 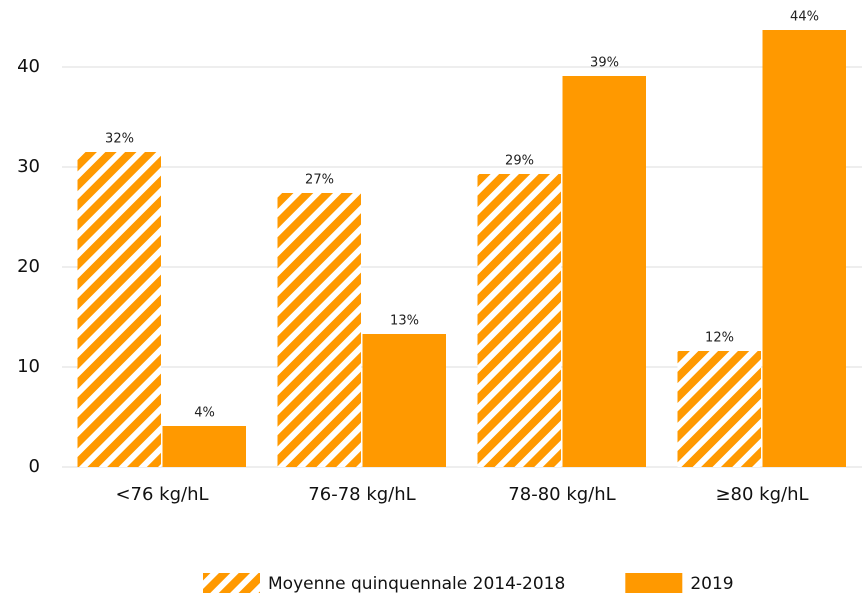 I want to click on y-tick-label: 0, so click(x=34, y=466).